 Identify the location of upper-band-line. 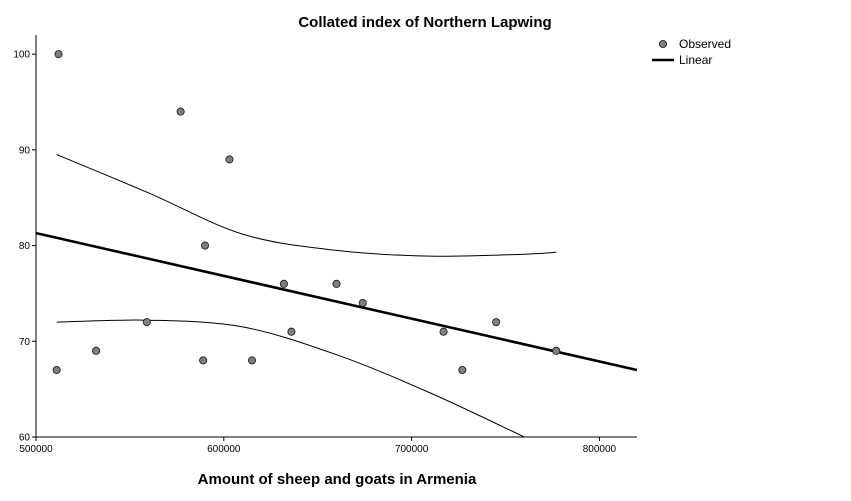
(306, 205).